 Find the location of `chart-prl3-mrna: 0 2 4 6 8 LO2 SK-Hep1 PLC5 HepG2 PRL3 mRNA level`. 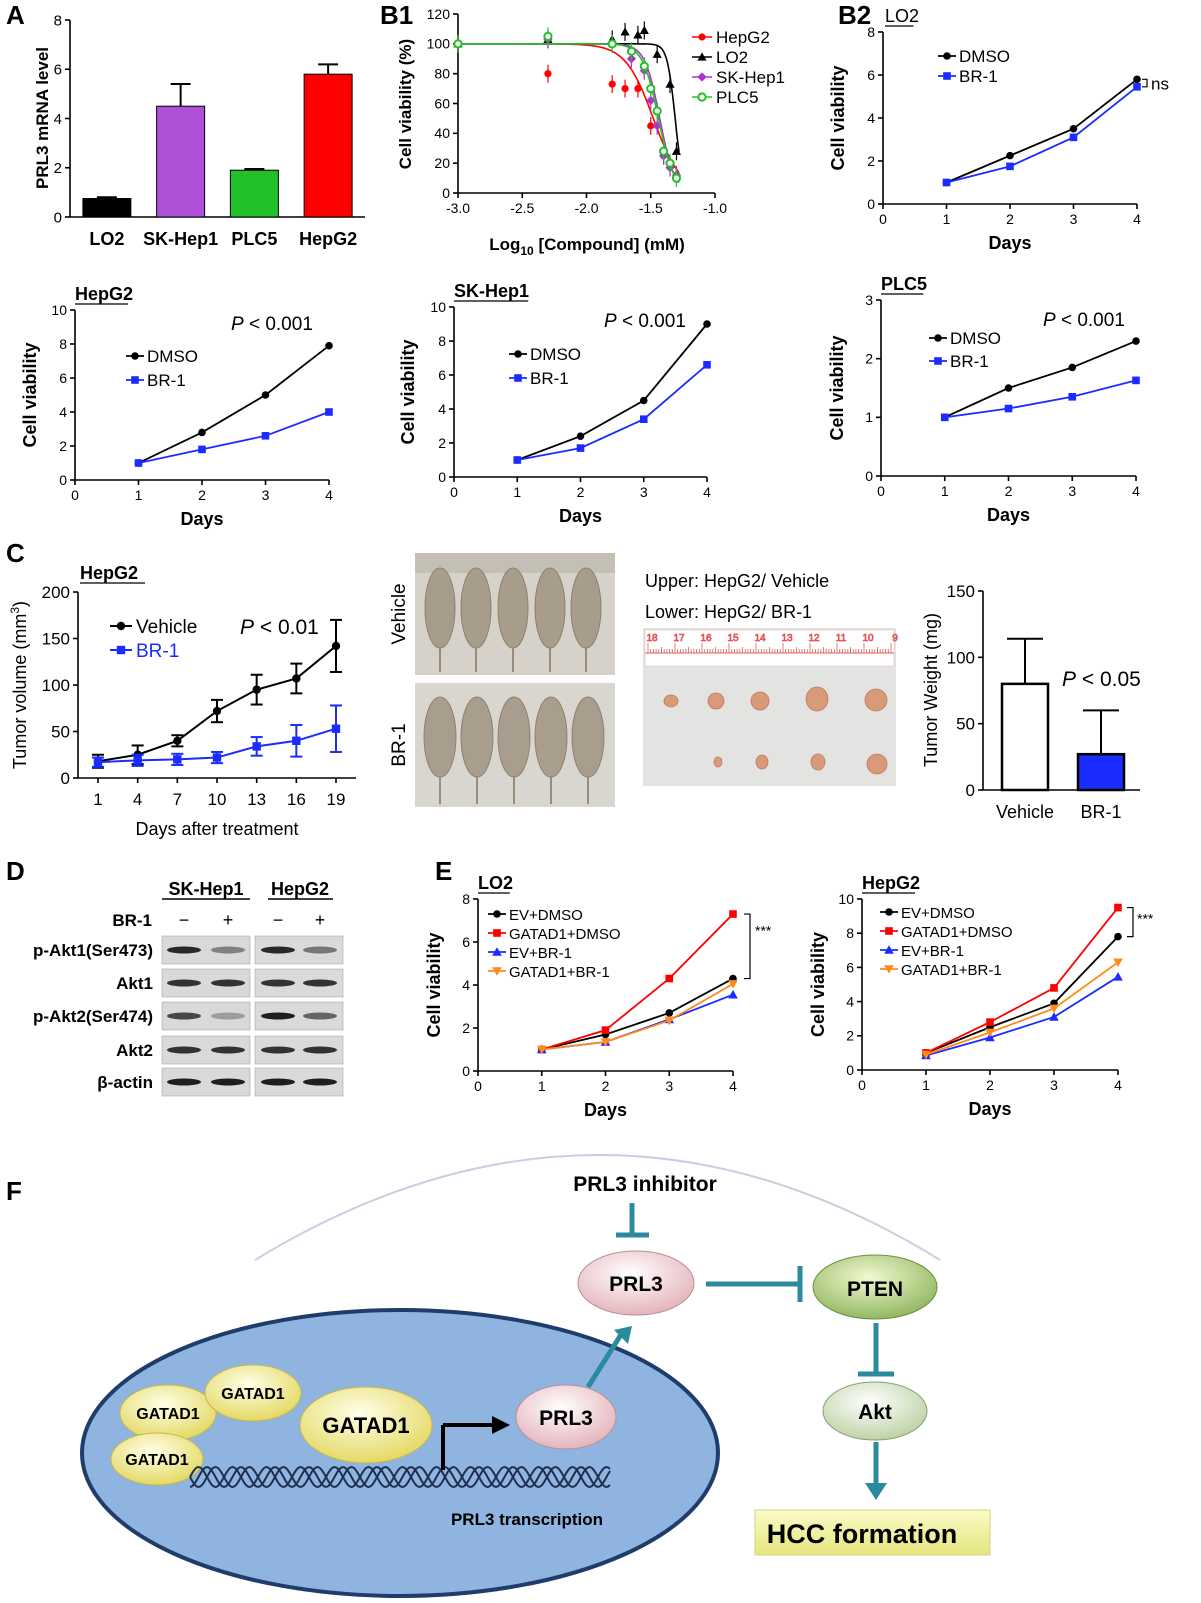

chart-prl3-mrna: 0 2 4 6 8 LO2 SK-Hep1 PLC5 HepG2 PRL3 mRNA level is located at coordinates (199, 130).